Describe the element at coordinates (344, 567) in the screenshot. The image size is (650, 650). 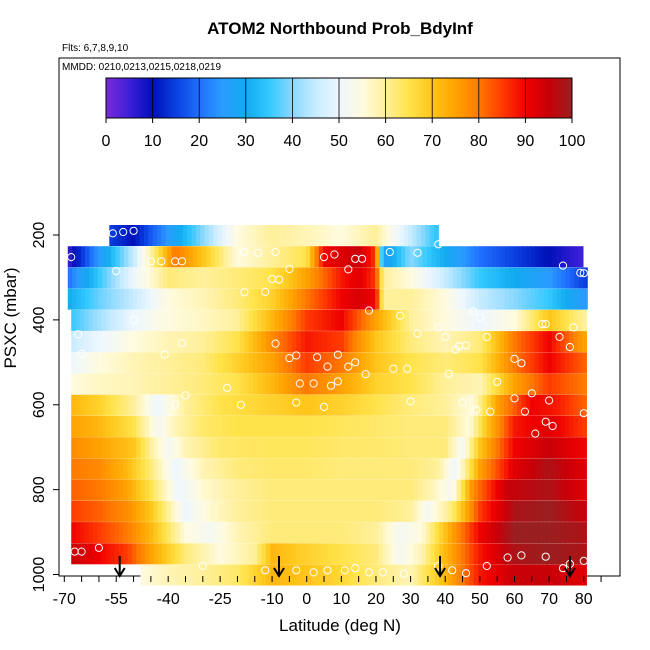
I see `latitude-arrows` at that location.